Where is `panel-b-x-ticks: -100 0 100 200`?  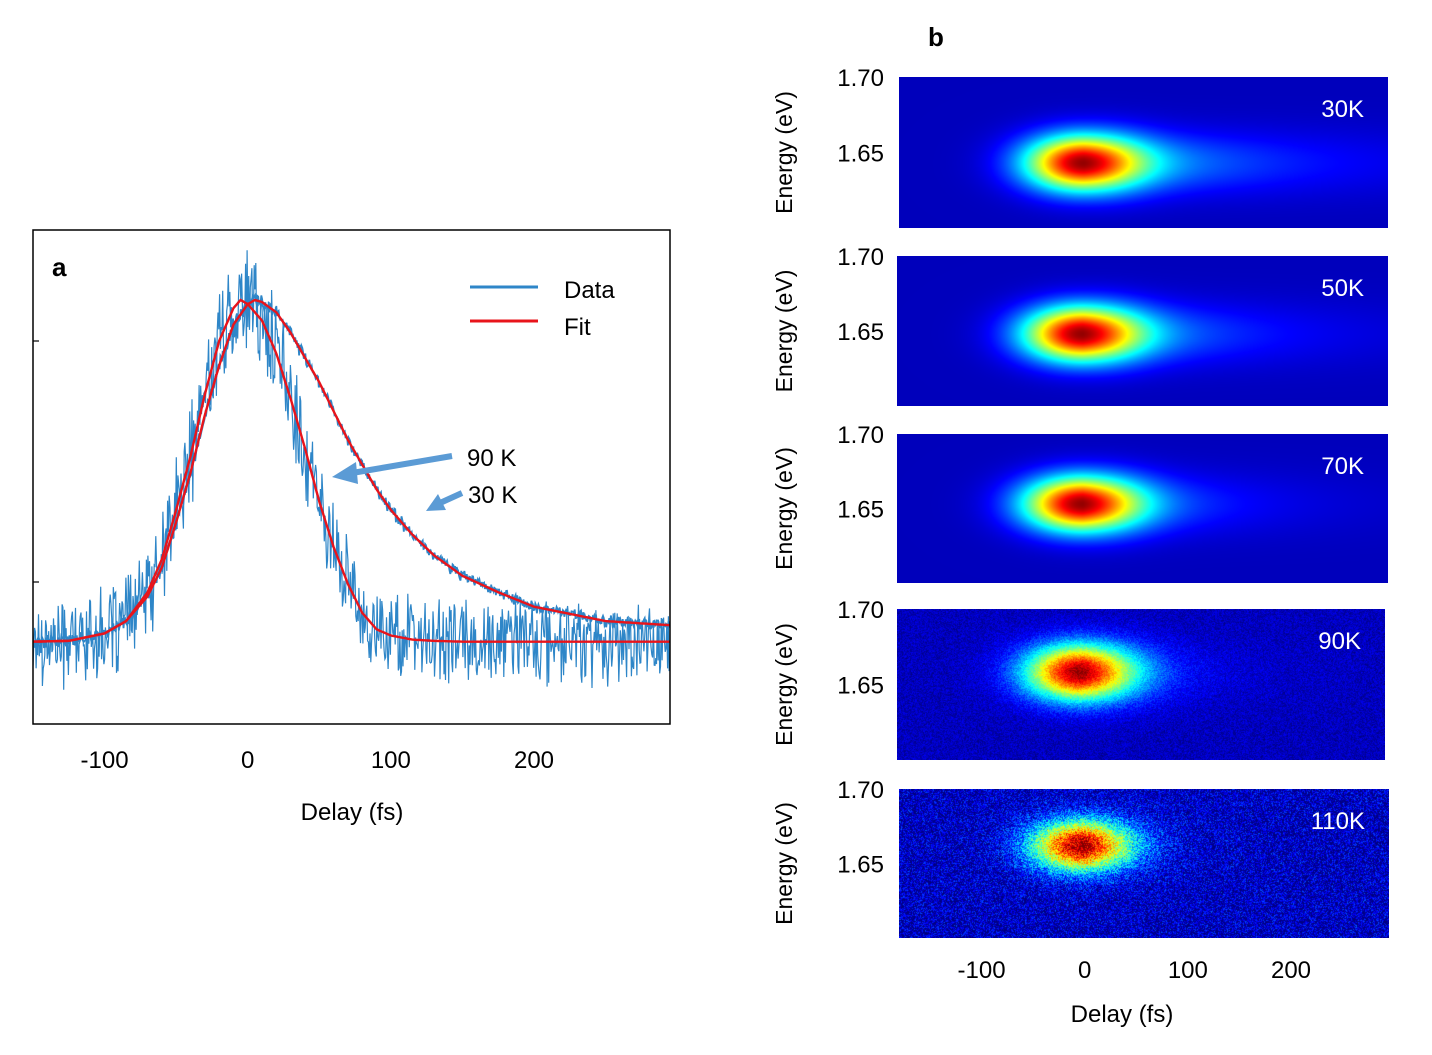
panel-b-x-ticks: -100 0 100 200 is located at coordinates (1135, 970).